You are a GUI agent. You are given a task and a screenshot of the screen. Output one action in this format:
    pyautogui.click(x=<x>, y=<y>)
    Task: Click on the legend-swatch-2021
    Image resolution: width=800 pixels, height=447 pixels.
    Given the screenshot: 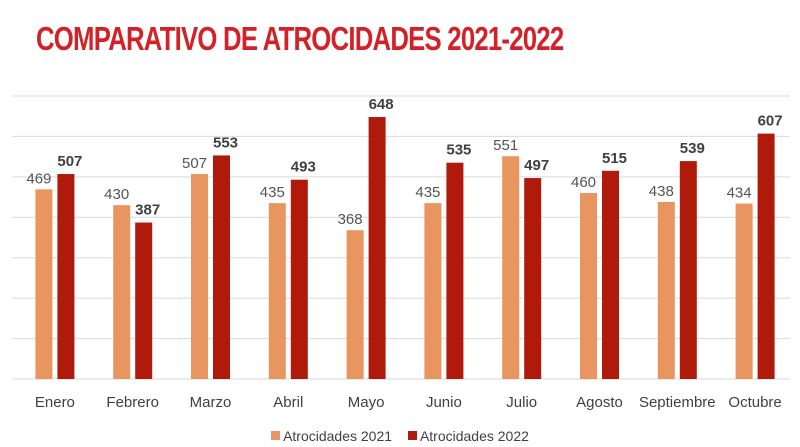 What is the action you would take?
    pyautogui.click(x=276, y=435)
    